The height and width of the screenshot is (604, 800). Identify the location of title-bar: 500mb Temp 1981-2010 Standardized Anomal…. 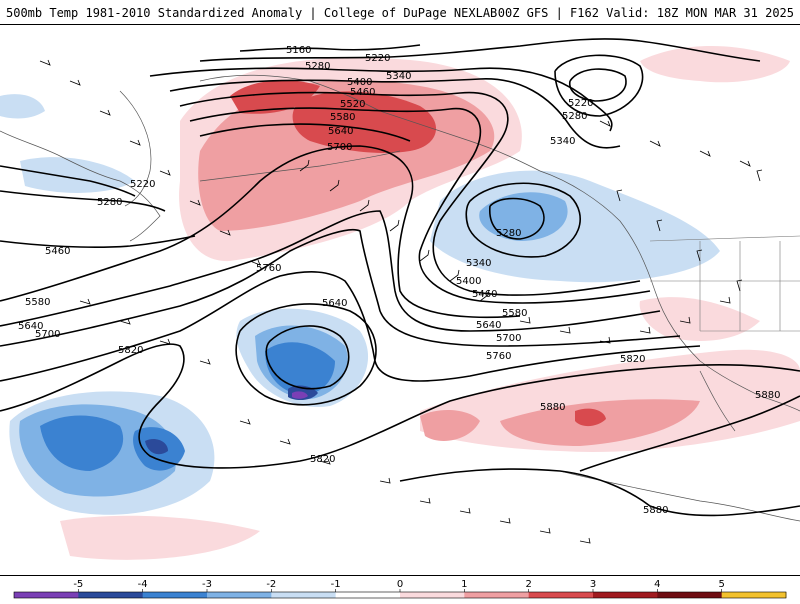
(400, 12).